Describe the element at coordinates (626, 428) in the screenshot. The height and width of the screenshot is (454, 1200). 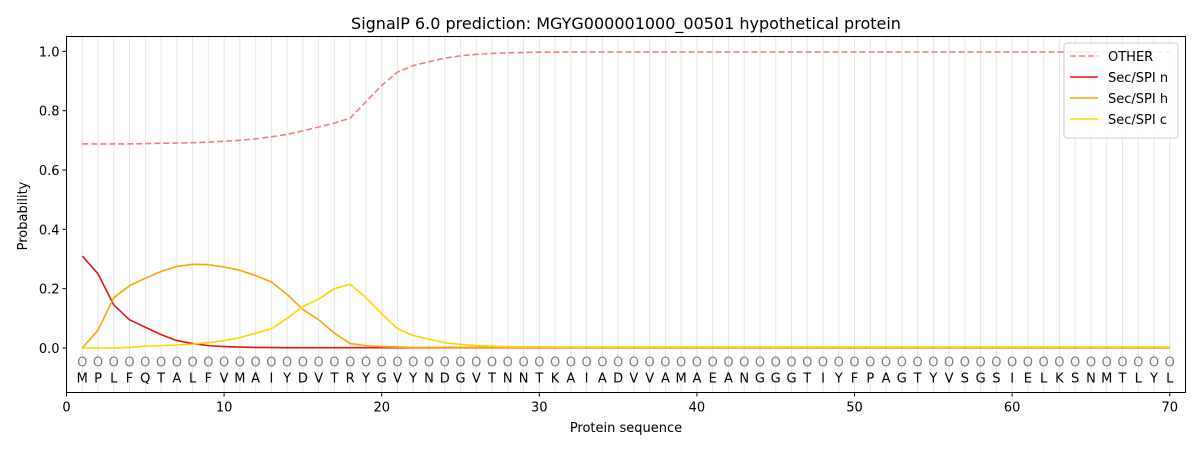
I see `x-axis-label: Protein sequence` at that location.